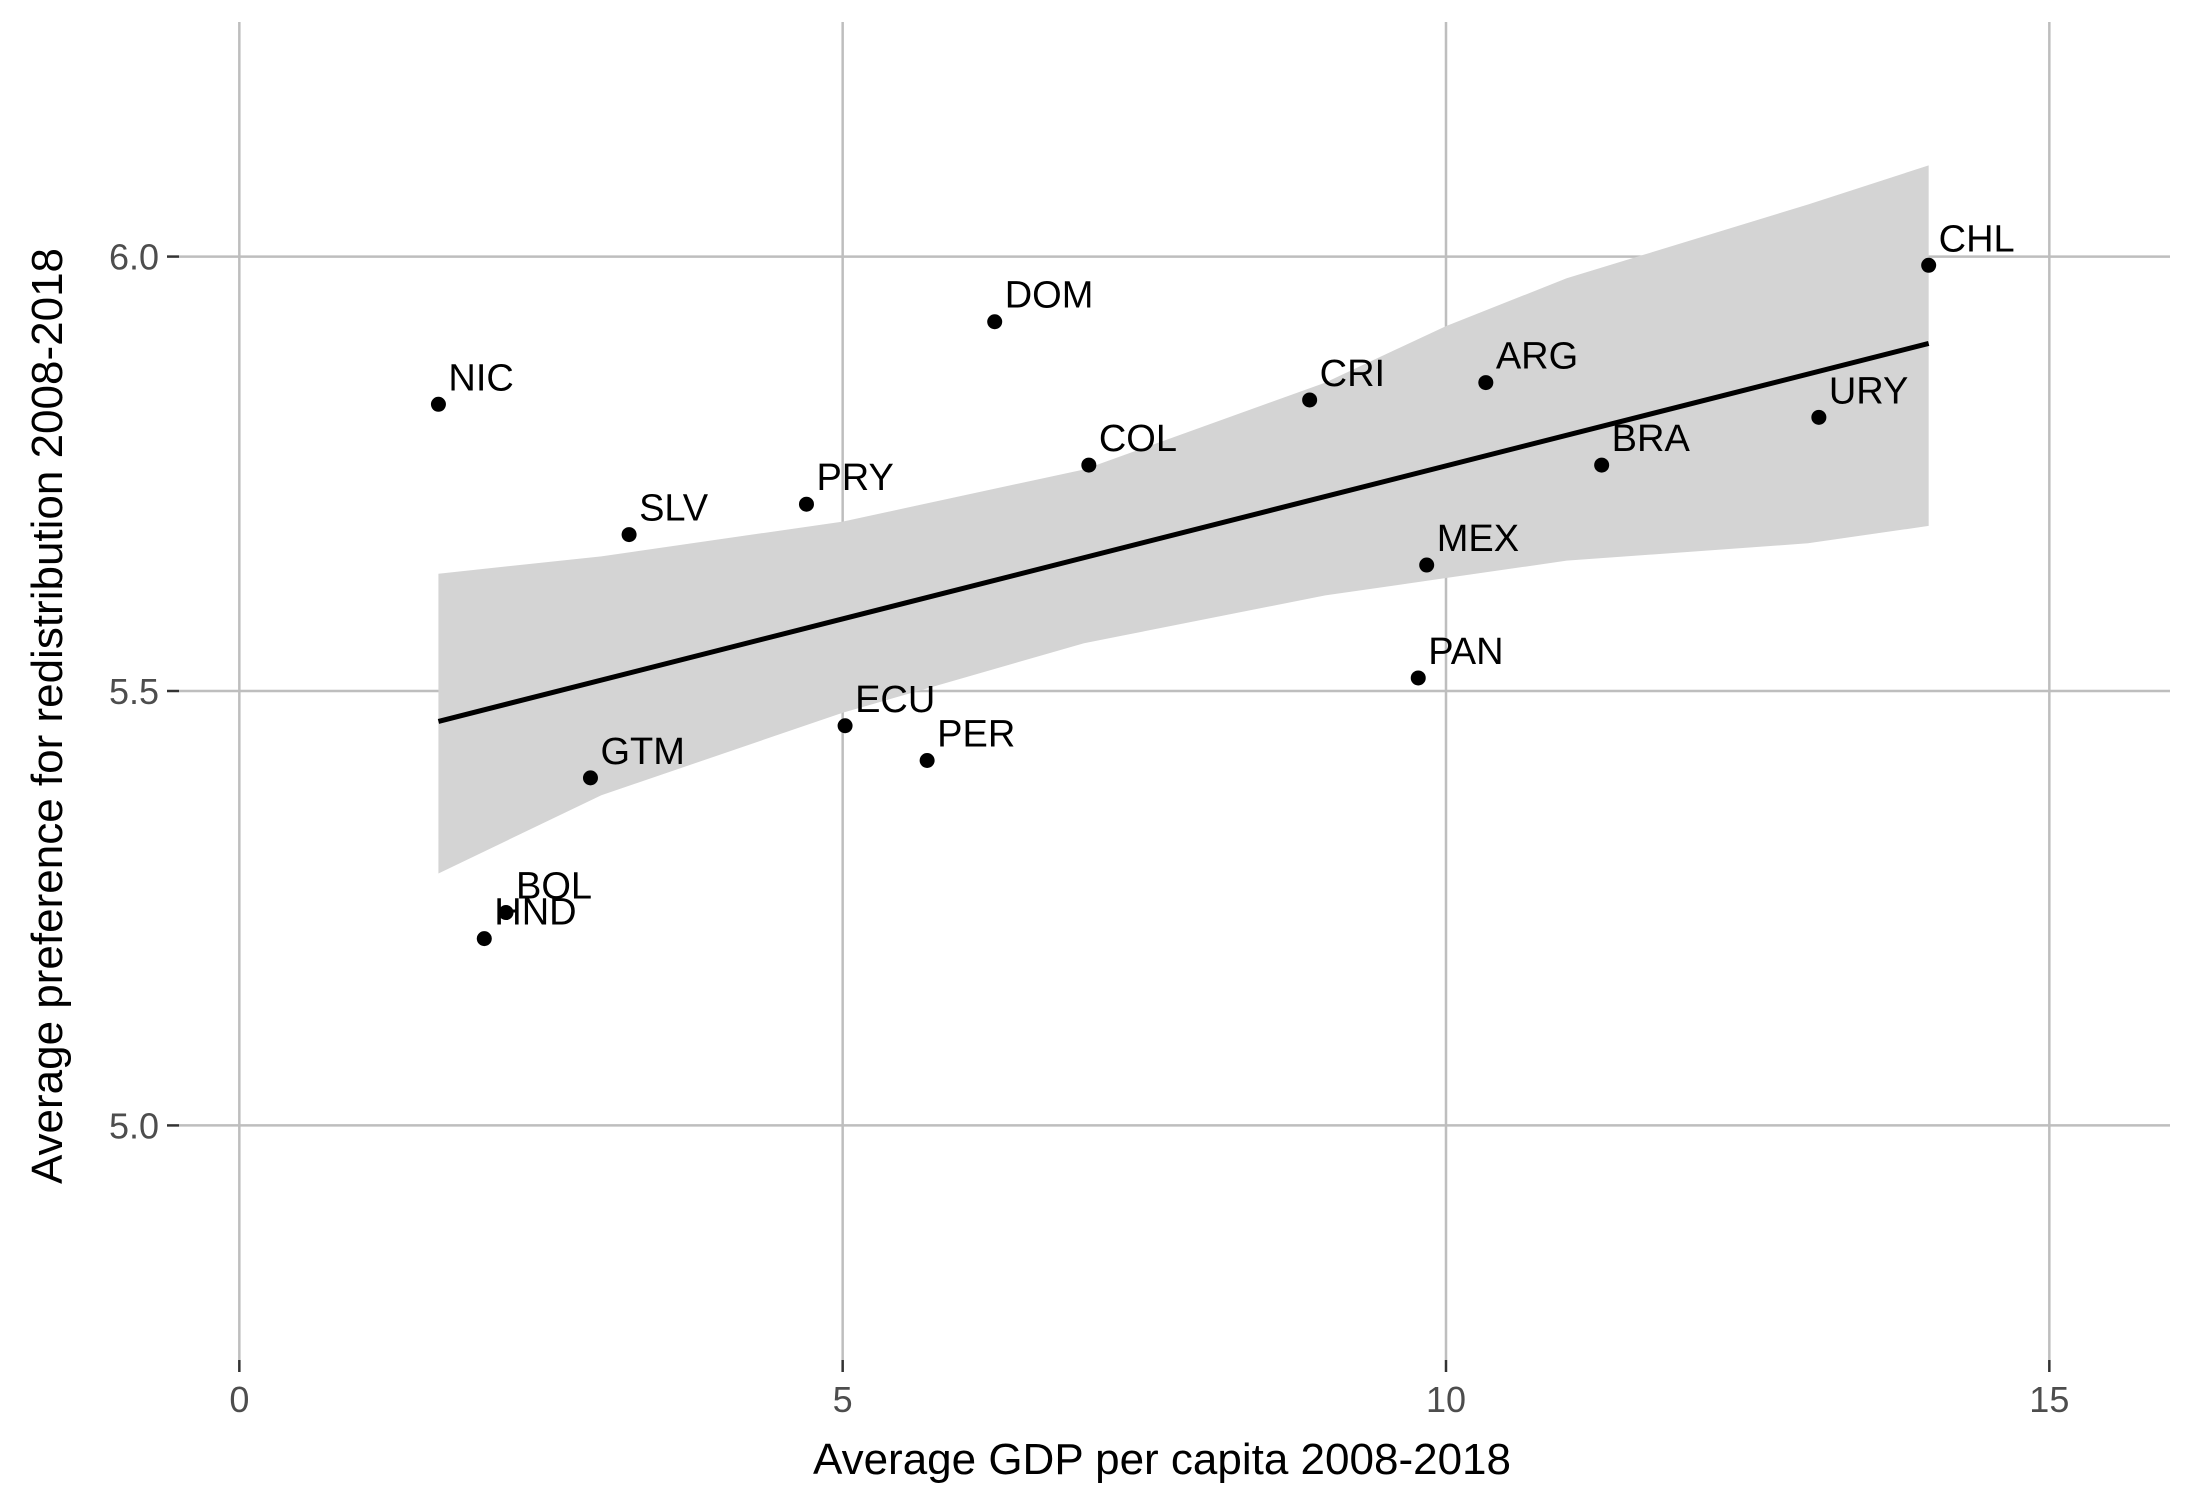 The image size is (2187, 1500). What do you see at coordinates (1651, 439) in the screenshot?
I see `point-label-bra: BRA` at bounding box center [1651, 439].